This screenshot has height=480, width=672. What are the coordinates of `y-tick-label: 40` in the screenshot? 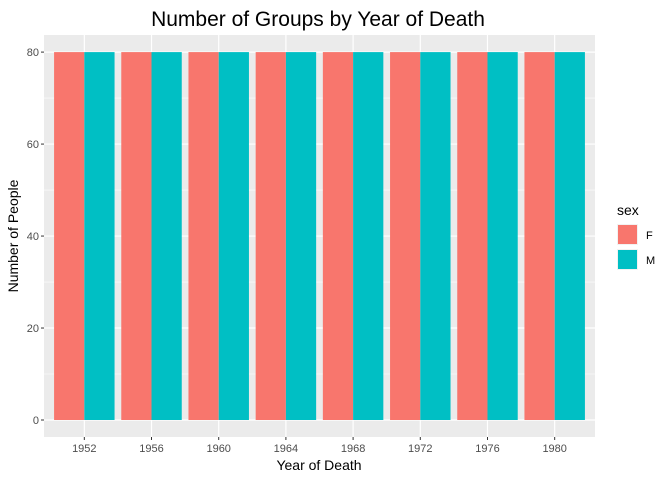 It's located at (33, 237).